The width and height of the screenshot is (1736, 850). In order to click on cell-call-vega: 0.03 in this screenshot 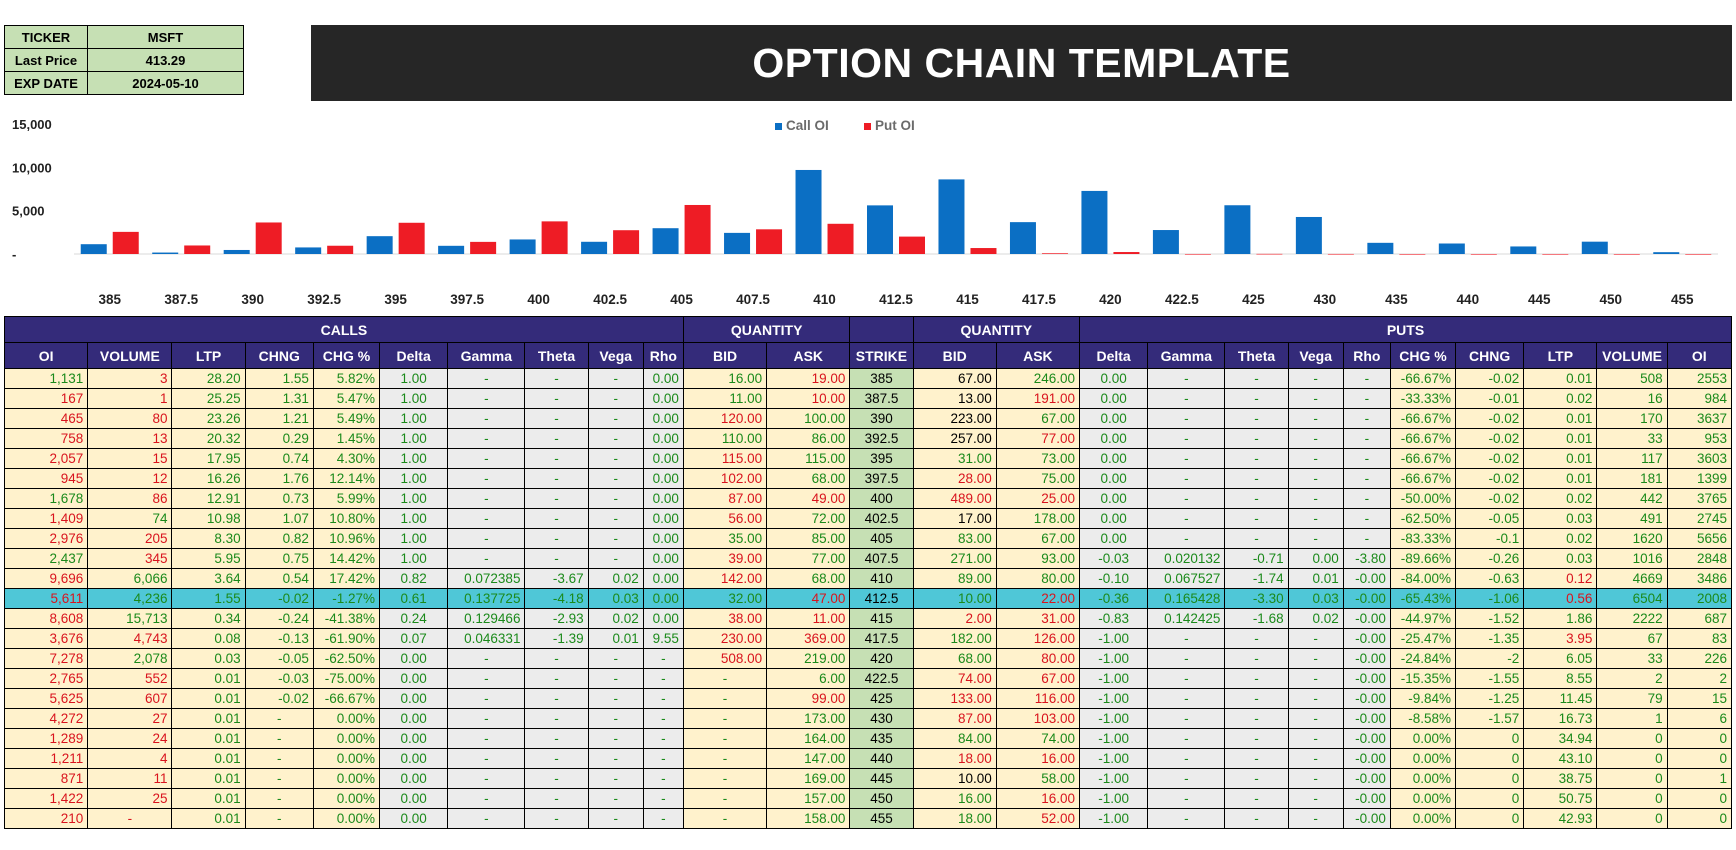, I will do `click(615, 598)`.